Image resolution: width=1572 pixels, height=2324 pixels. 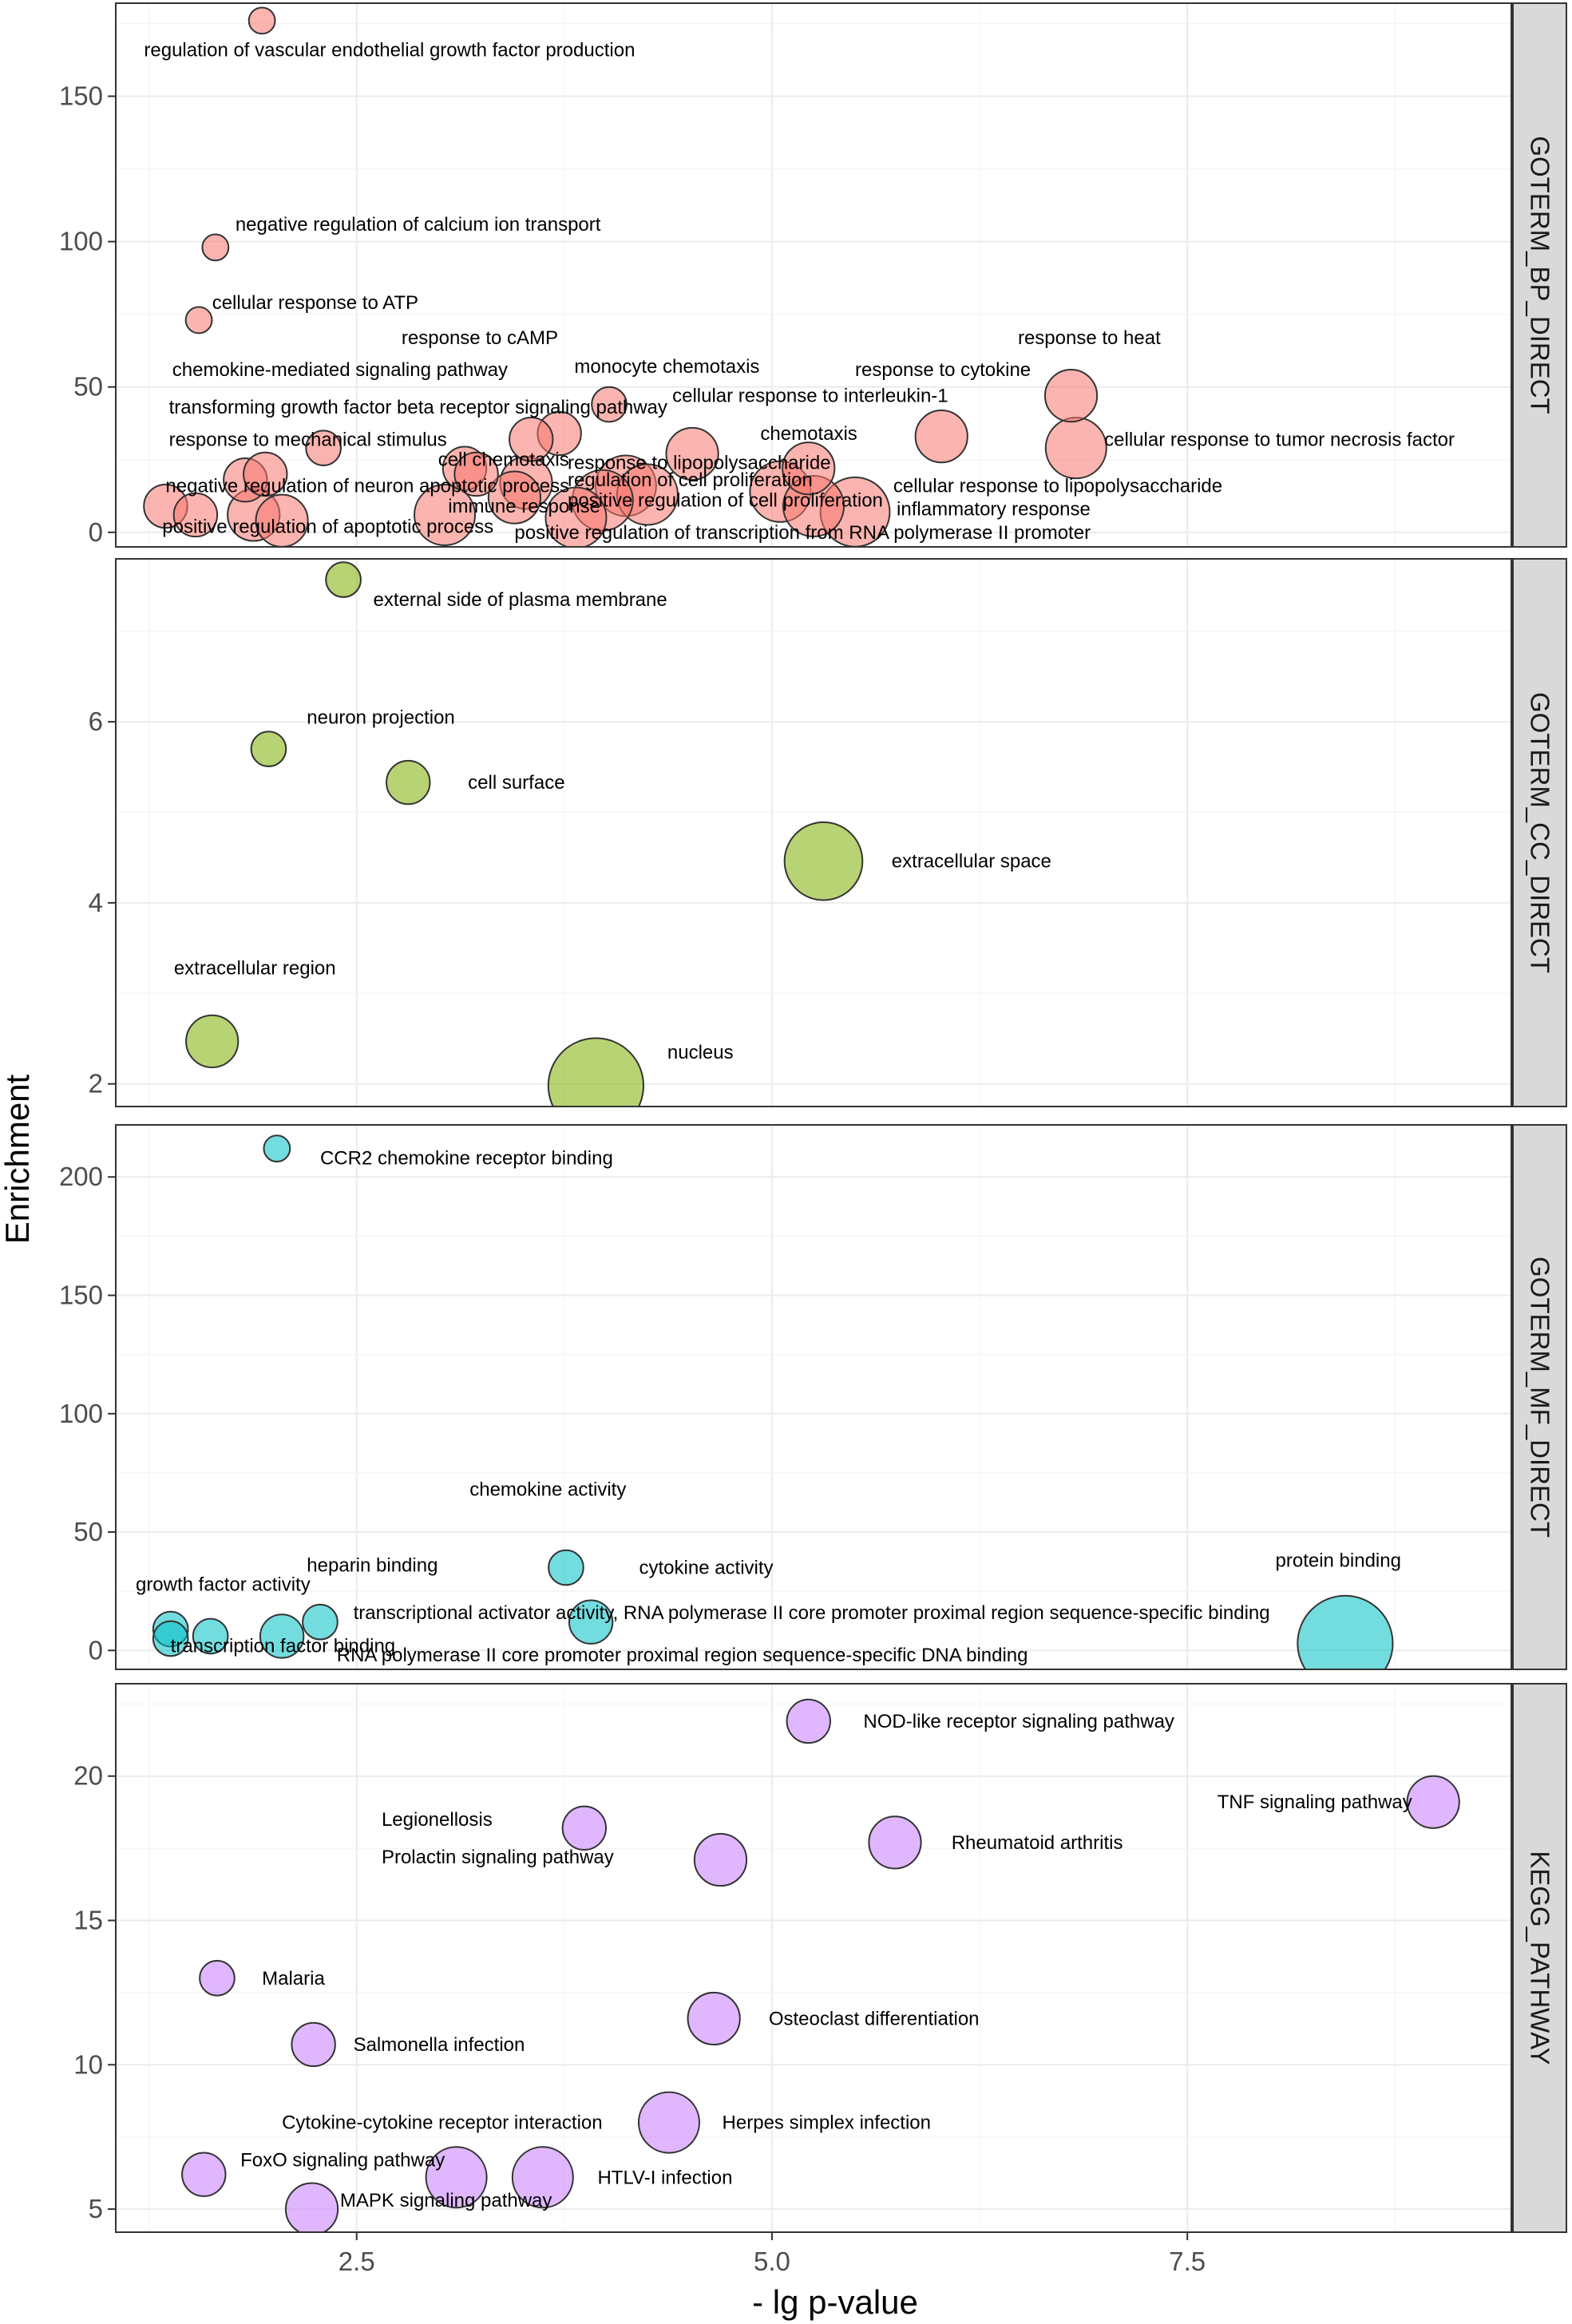 What do you see at coordinates (498, 1857) in the screenshot?
I see `point-label: Prolactin signaling pathway` at bounding box center [498, 1857].